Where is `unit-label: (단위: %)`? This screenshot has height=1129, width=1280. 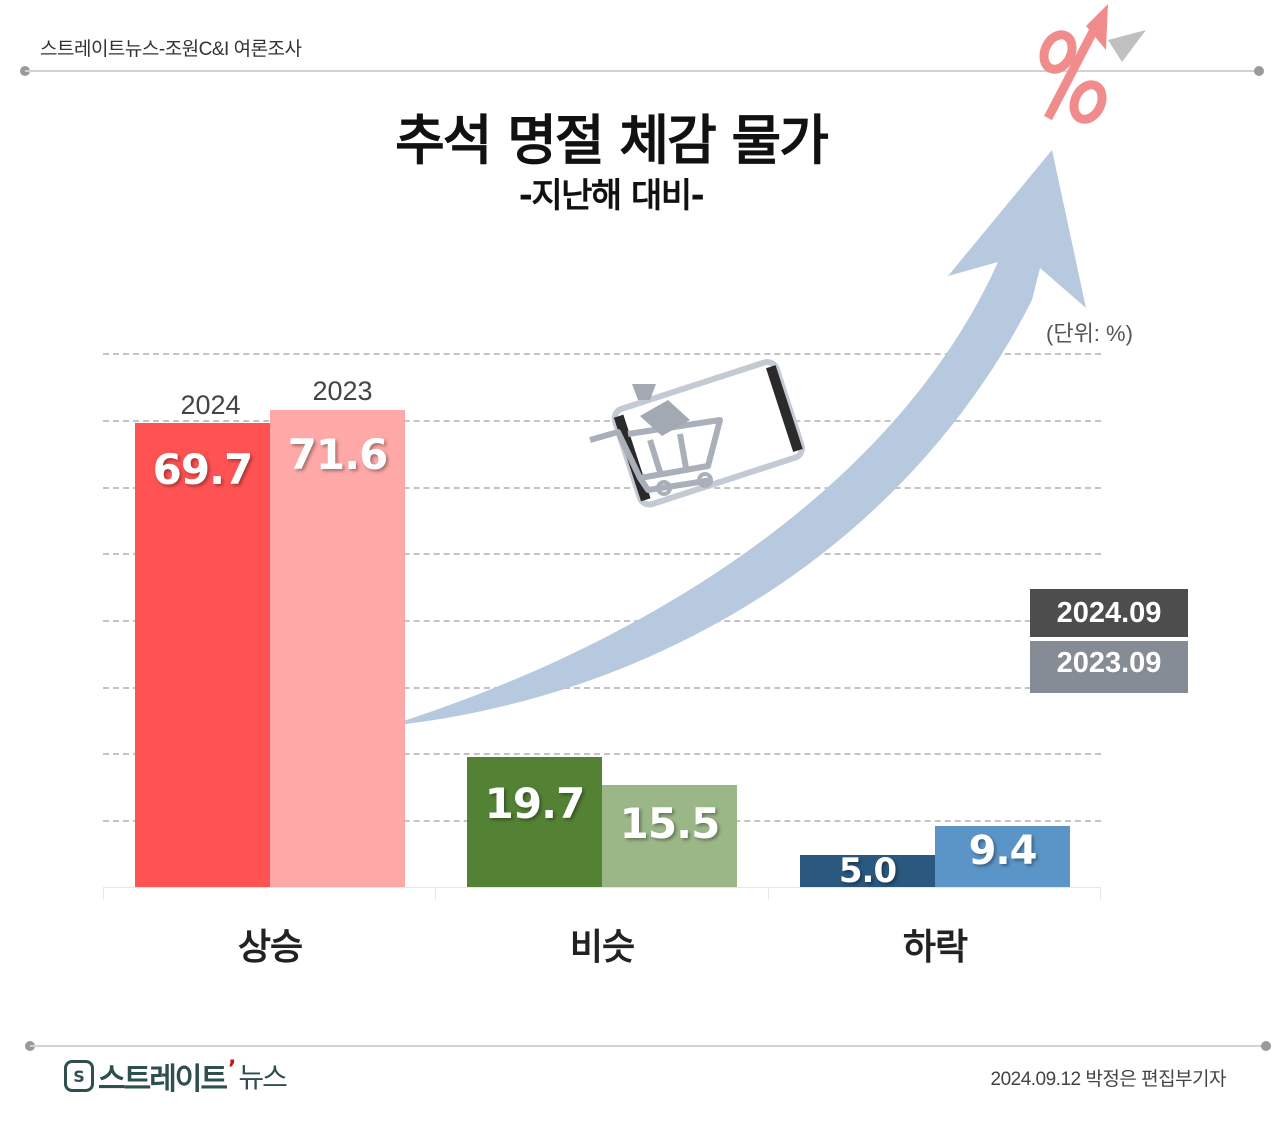
unit-label: (단위: %) is located at coordinates (1089, 333).